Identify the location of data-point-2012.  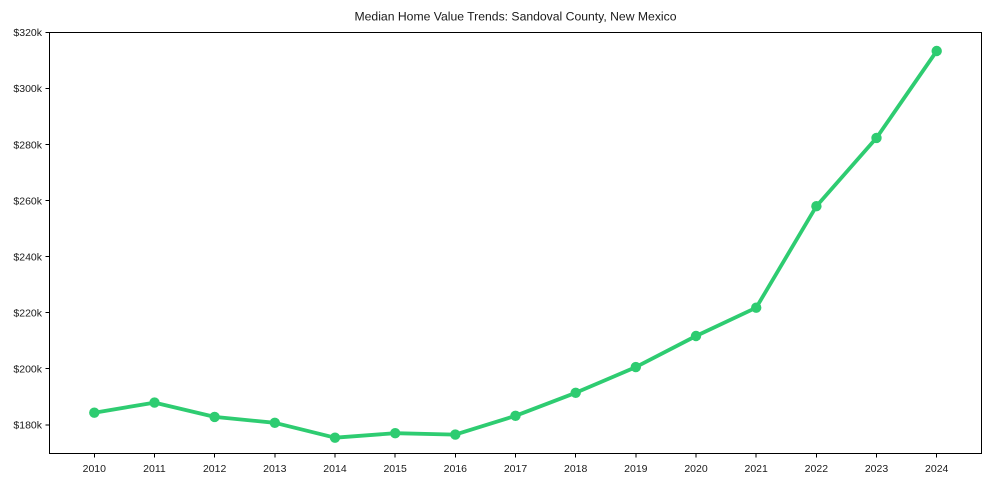
(214, 417).